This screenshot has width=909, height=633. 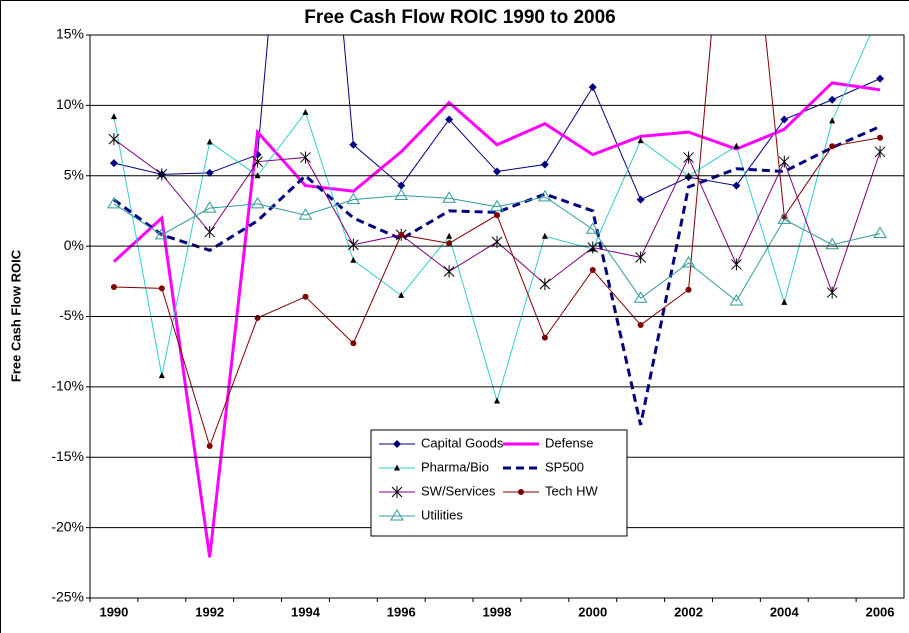 I want to click on x-tick-label: 1990, so click(x=113, y=611).